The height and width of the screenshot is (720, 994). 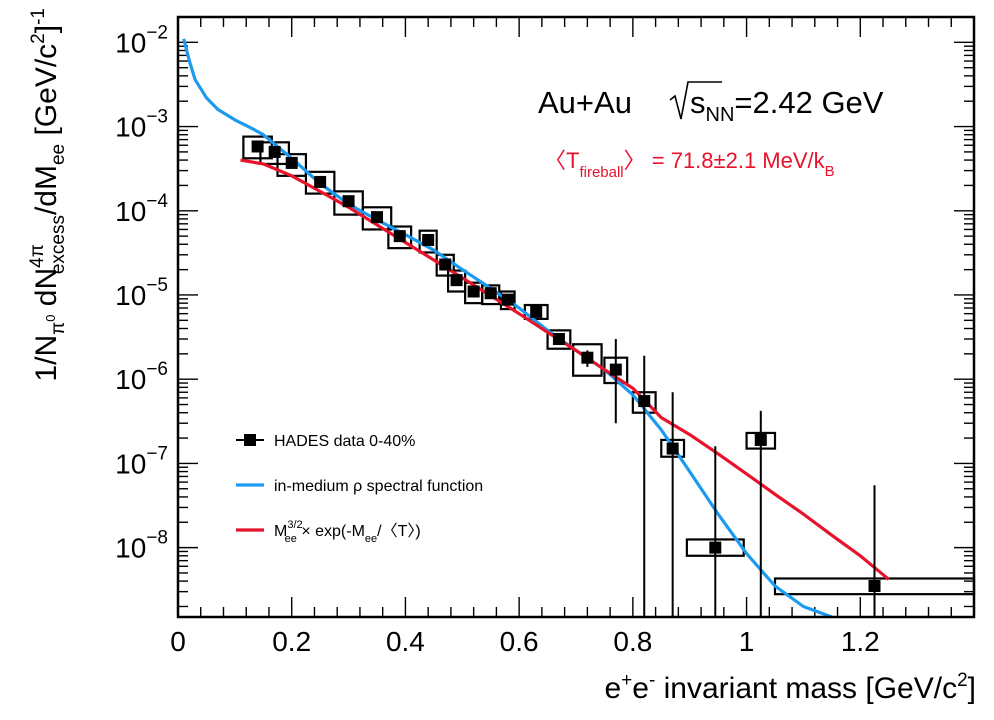 I want to click on y-tick-label: 10⁻⁷, so click(x=141, y=461).